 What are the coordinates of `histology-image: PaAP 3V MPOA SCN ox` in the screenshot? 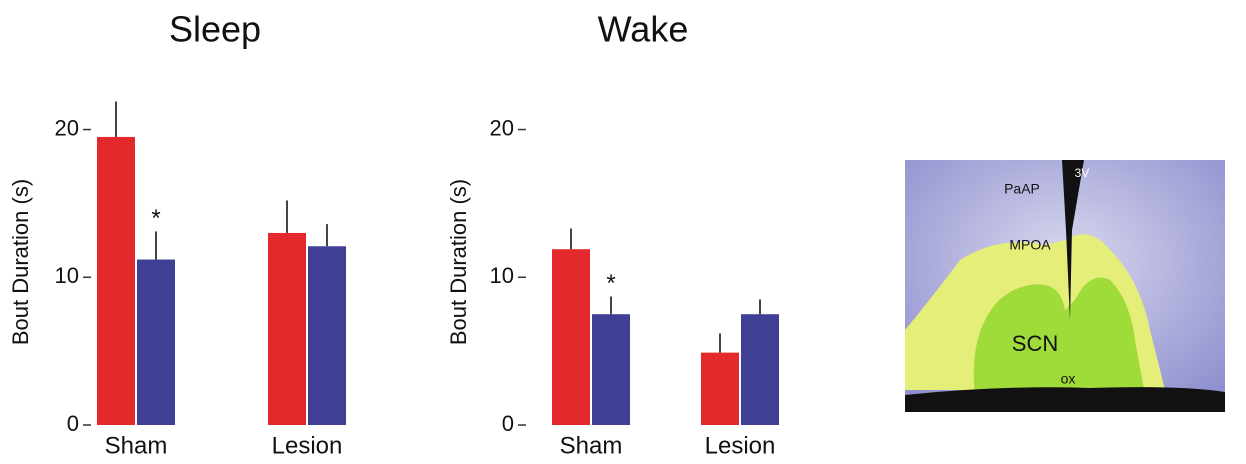 It's located at (1065, 286).